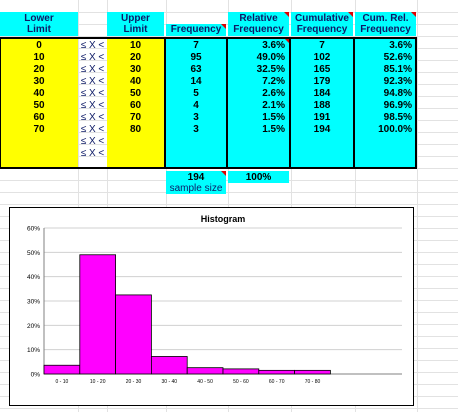 This screenshot has width=458, height=412. I want to click on relative-frequency-column: 3.6% 49.0% 32.5% 7.2% 2.6% 2.1% 1.5% 1.5%, so click(258, 102).